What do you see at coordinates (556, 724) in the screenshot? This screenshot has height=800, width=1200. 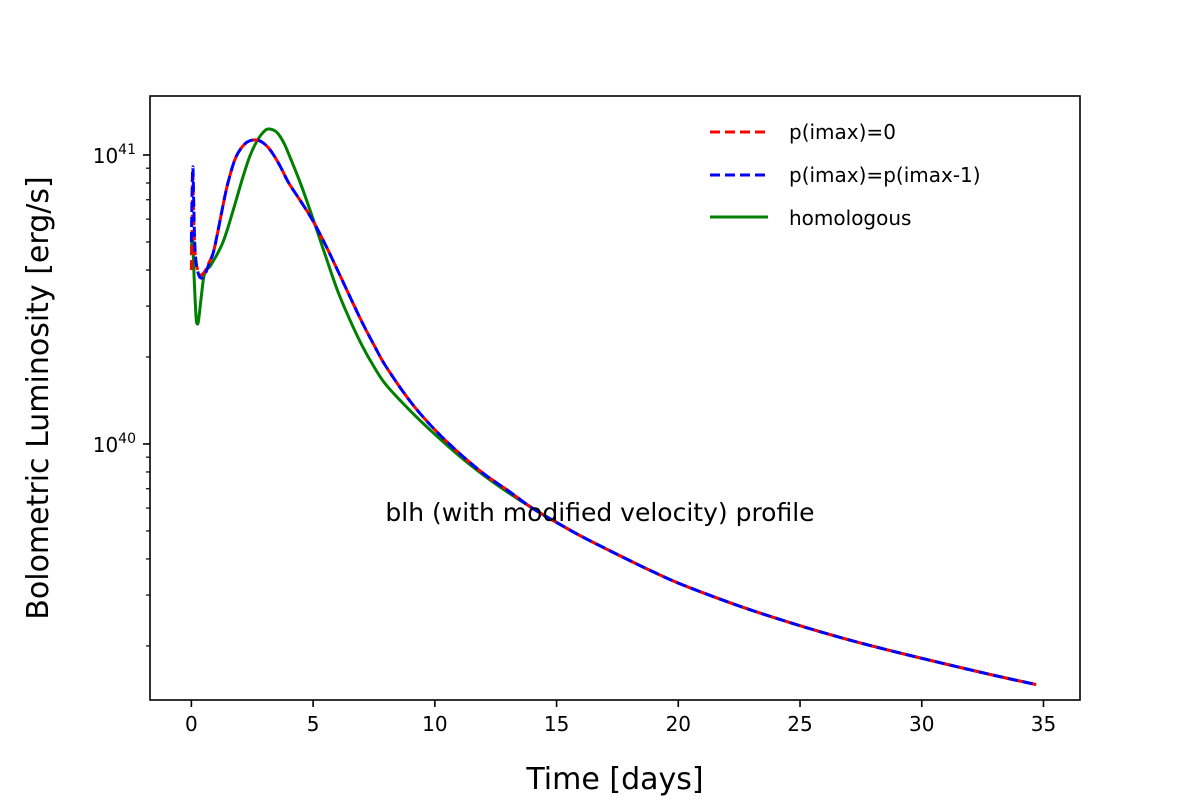 I see `x-tick-label: 15` at bounding box center [556, 724].